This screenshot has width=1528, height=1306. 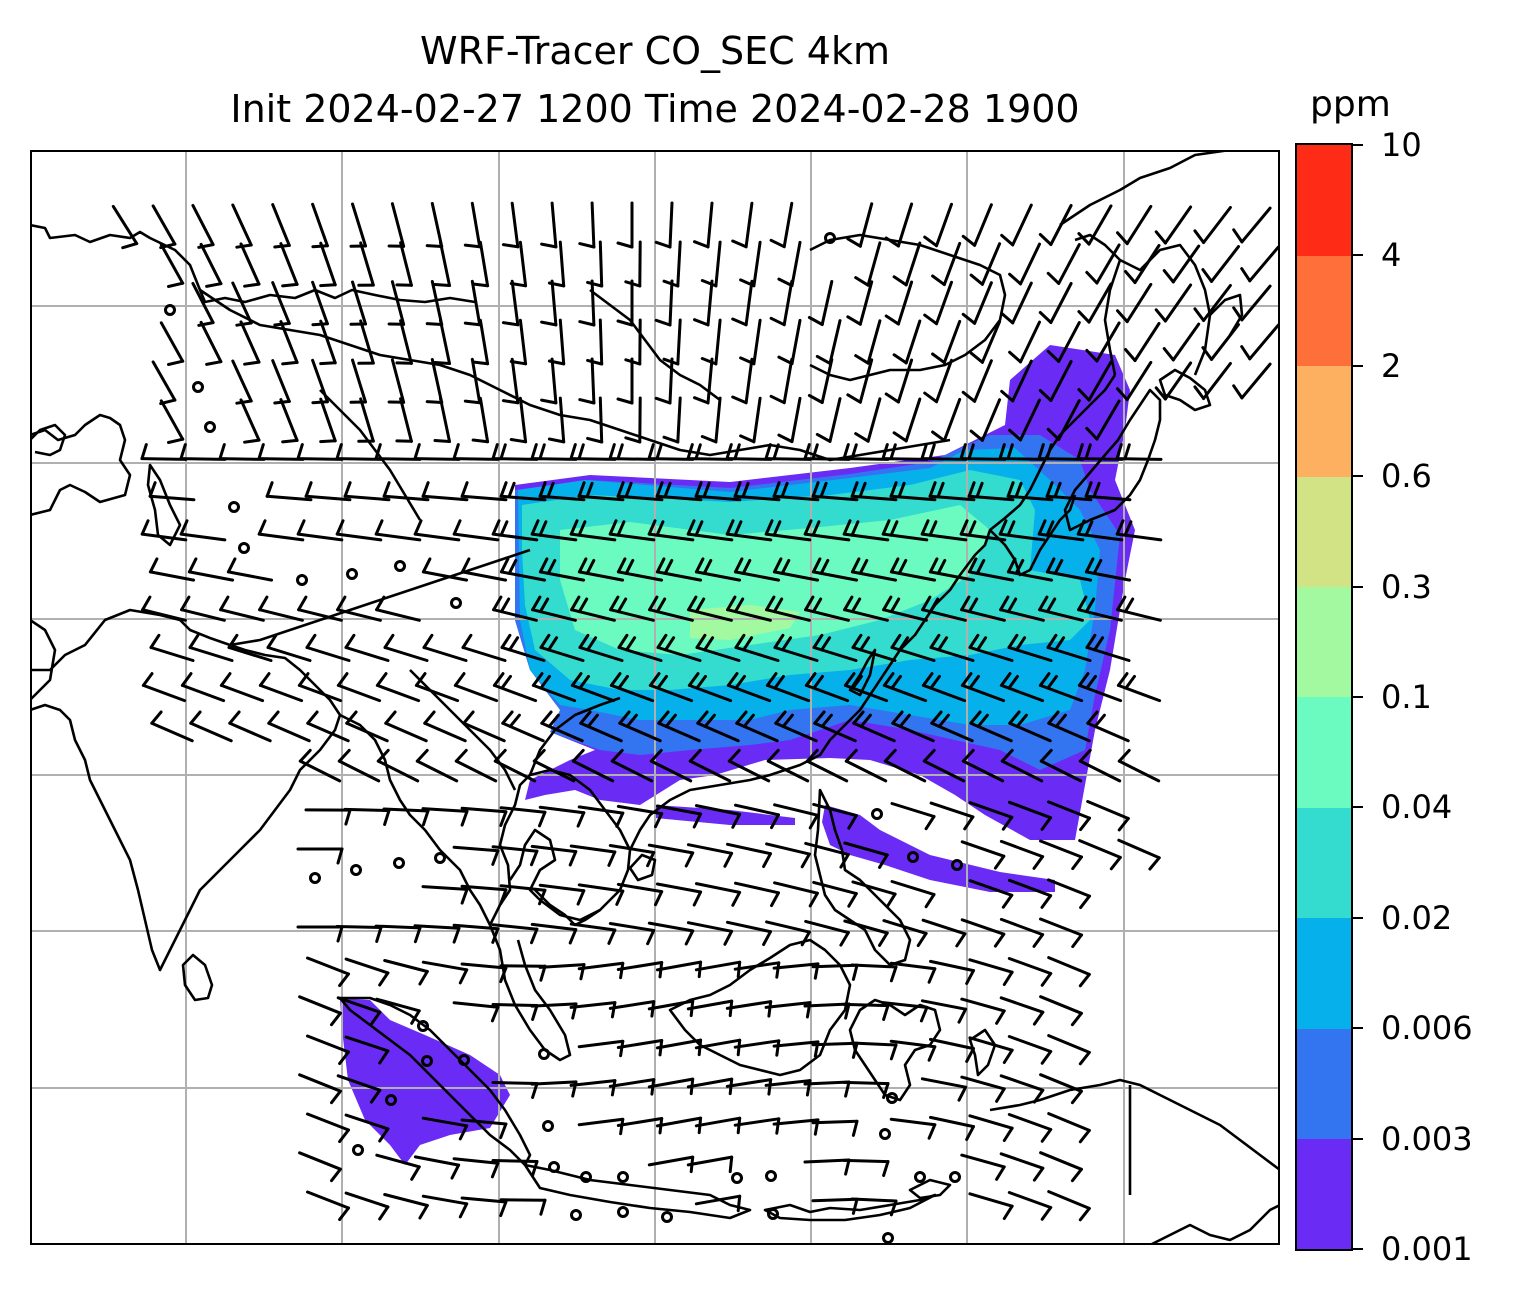 I want to click on coast-europe-west, so click(x=81, y=465).